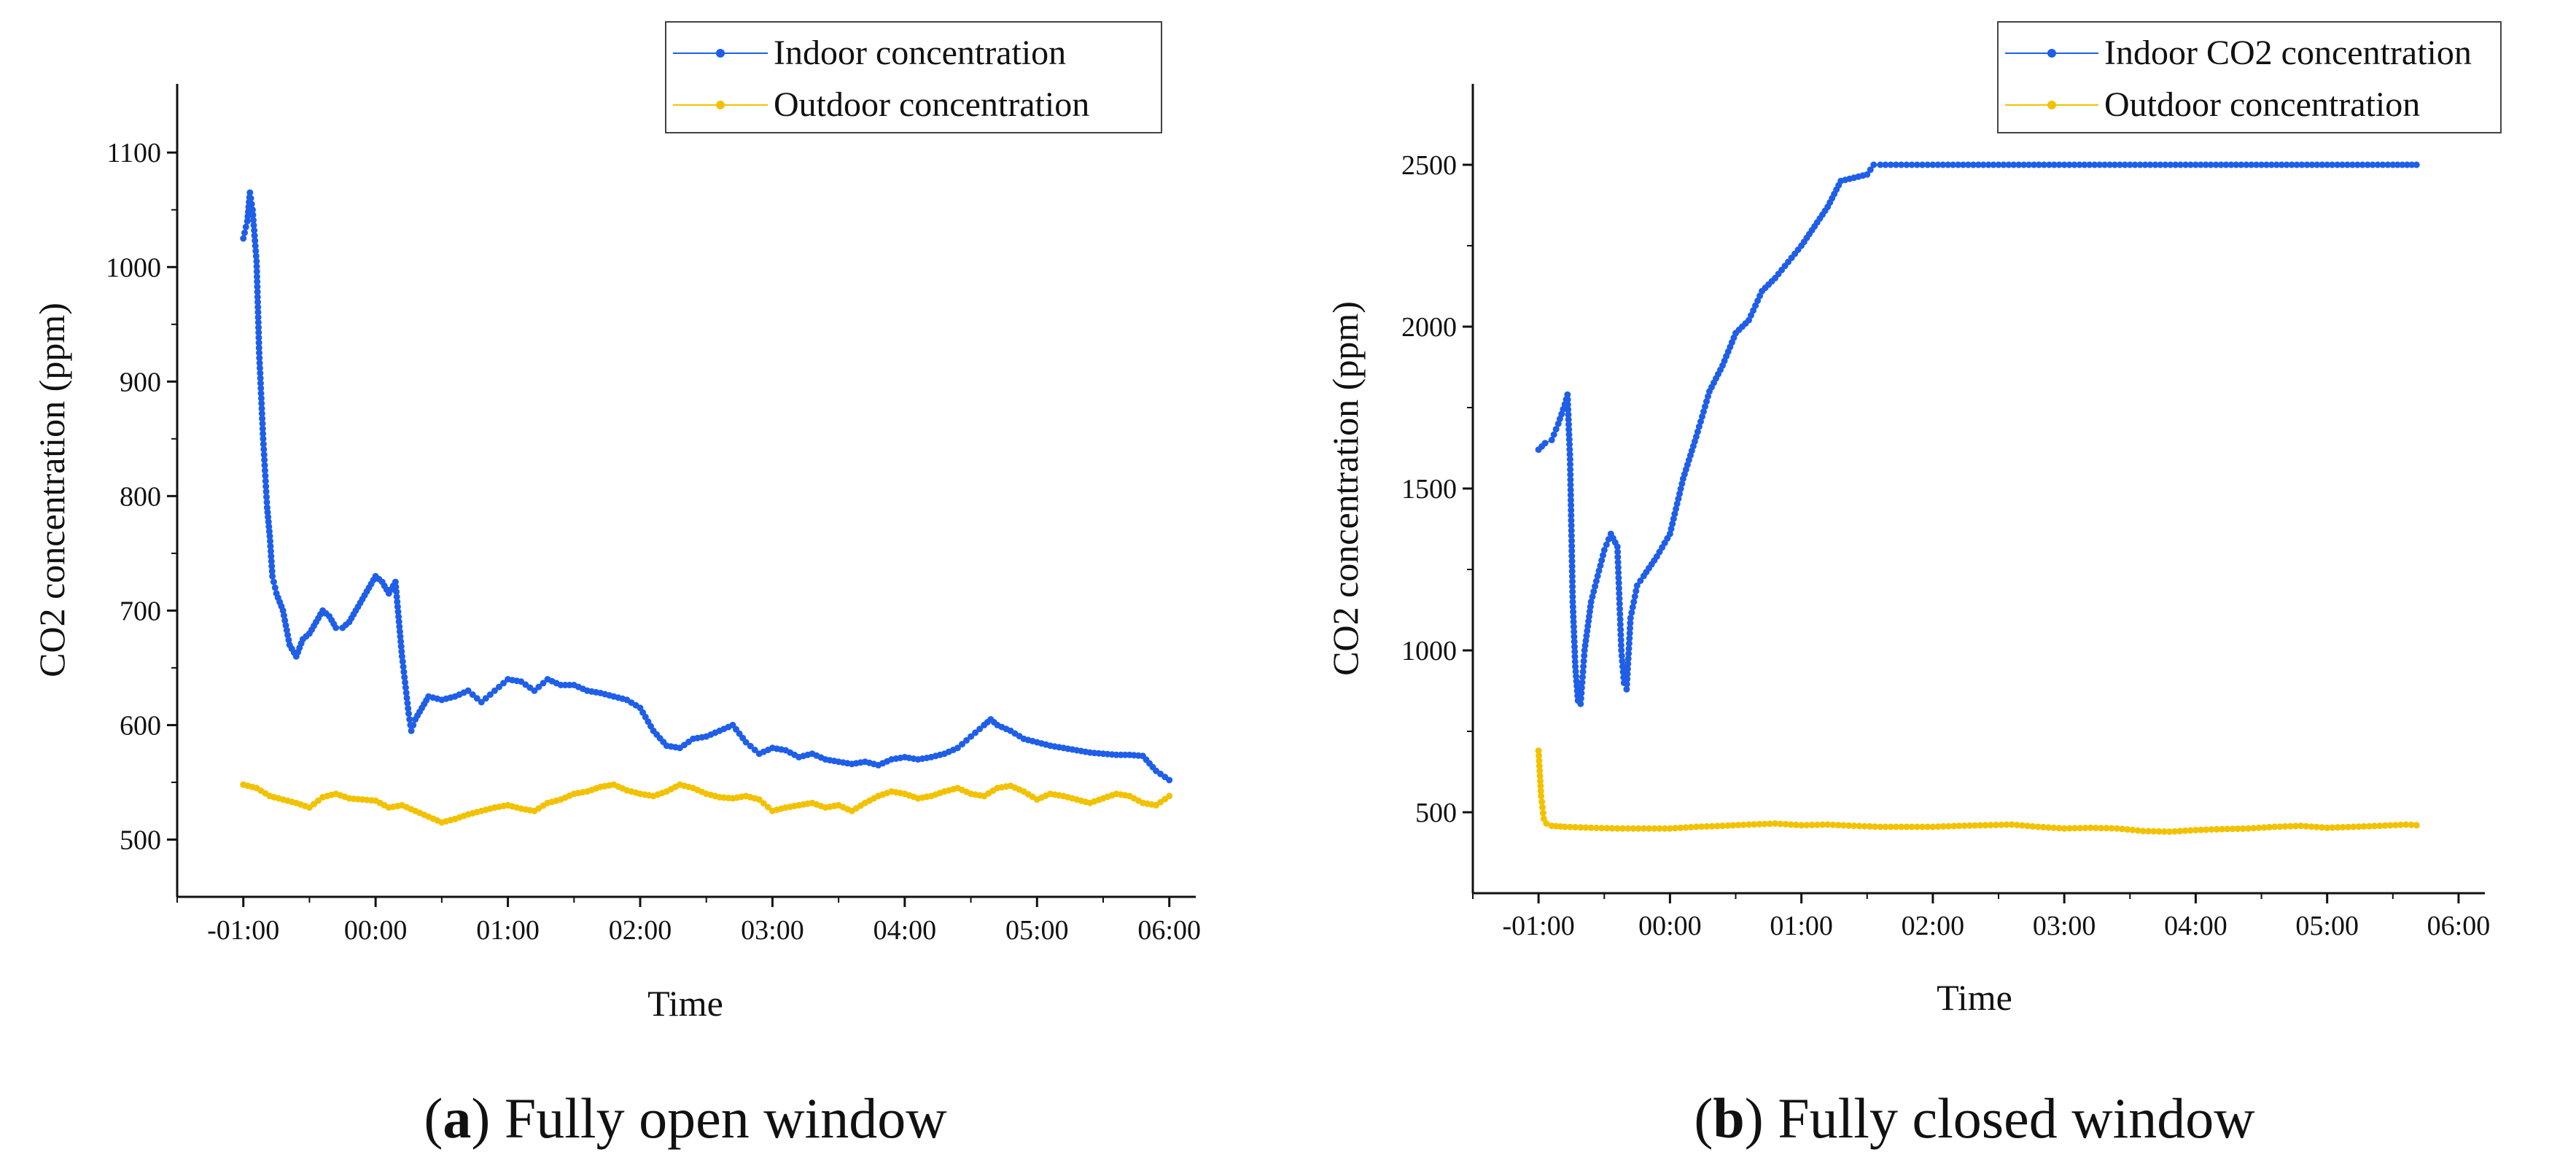 This screenshot has height=1171, width=2576. Describe the element at coordinates (2195, 926) in the screenshot. I see `chart-b-x-tick-label: 04:00` at that location.